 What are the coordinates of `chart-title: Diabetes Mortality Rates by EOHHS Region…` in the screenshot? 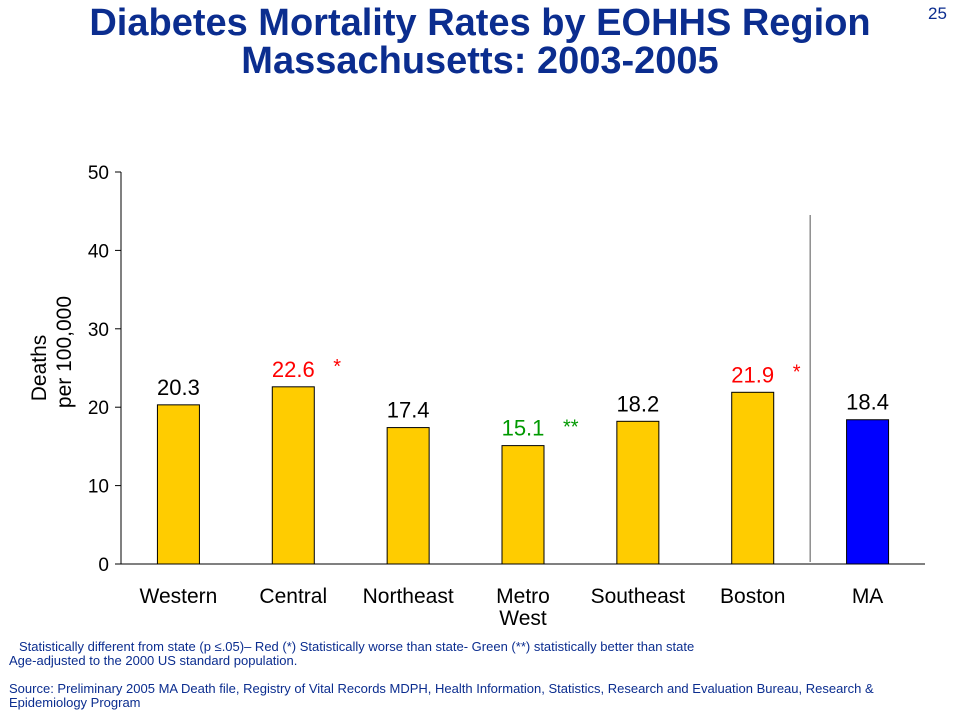 It's located at (480, 42).